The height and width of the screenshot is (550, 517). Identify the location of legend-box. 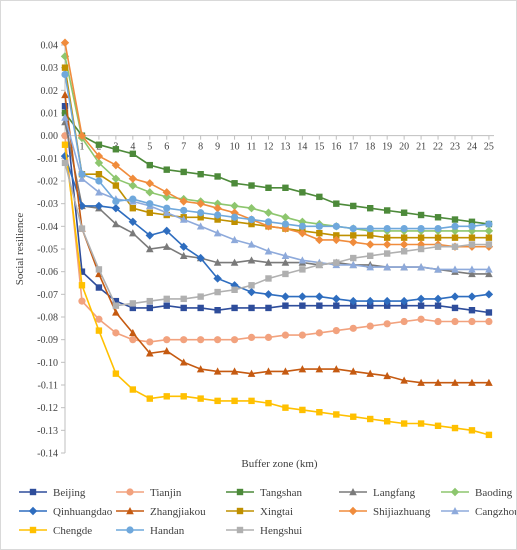
(258, 510).